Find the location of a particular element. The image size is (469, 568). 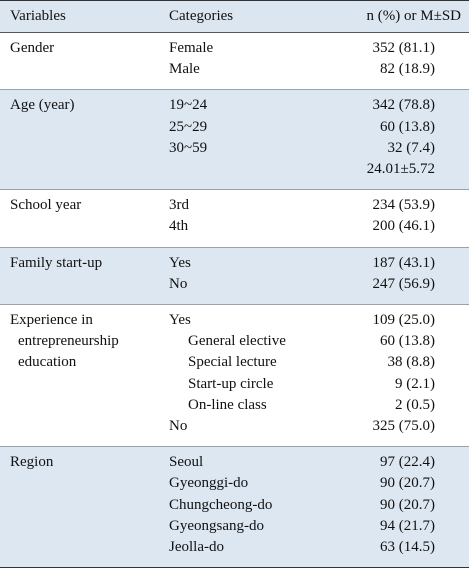

value-cell: 97 (22.4) is located at coordinates (407, 462).